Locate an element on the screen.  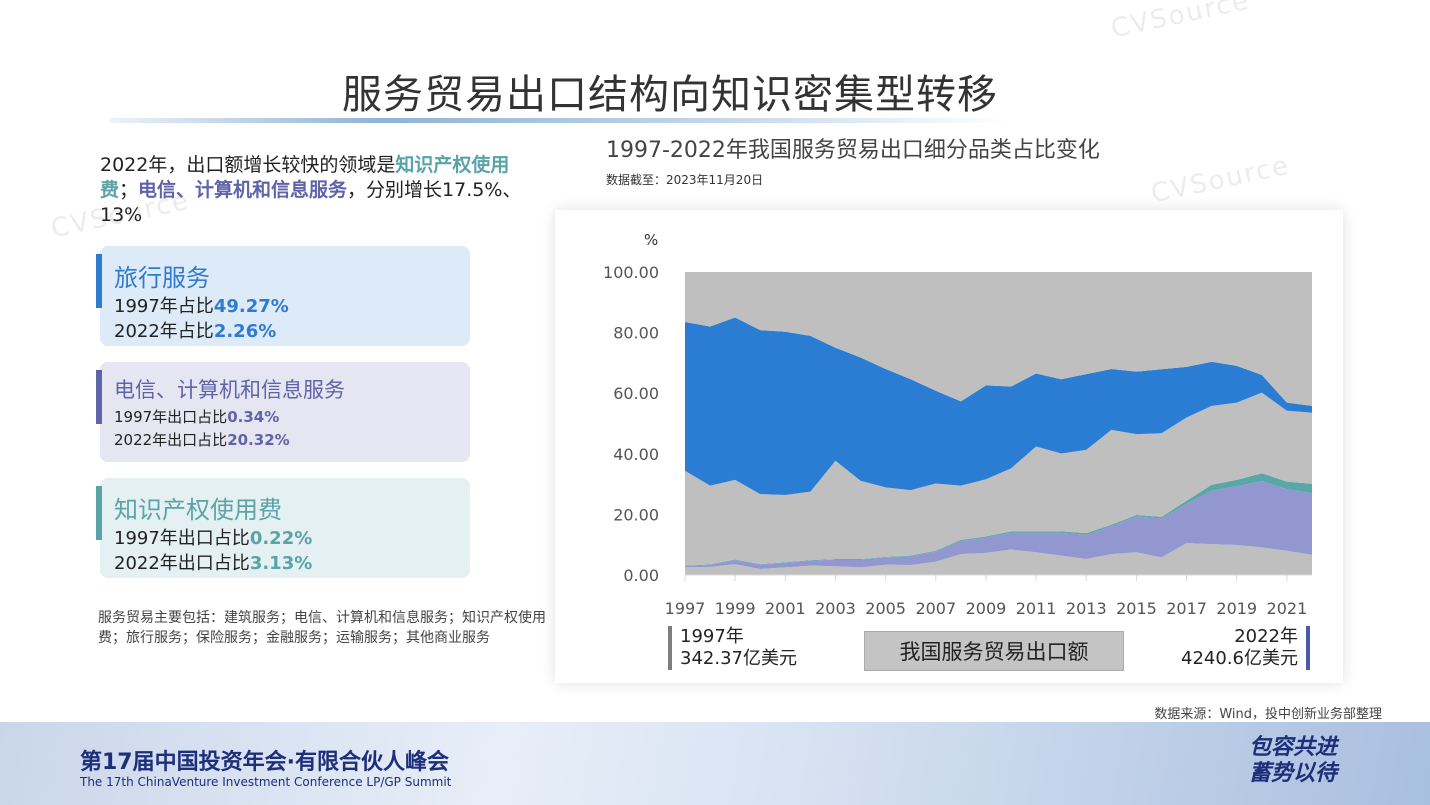
card-line: 2022年出口占比3.13% is located at coordinates (213, 562).